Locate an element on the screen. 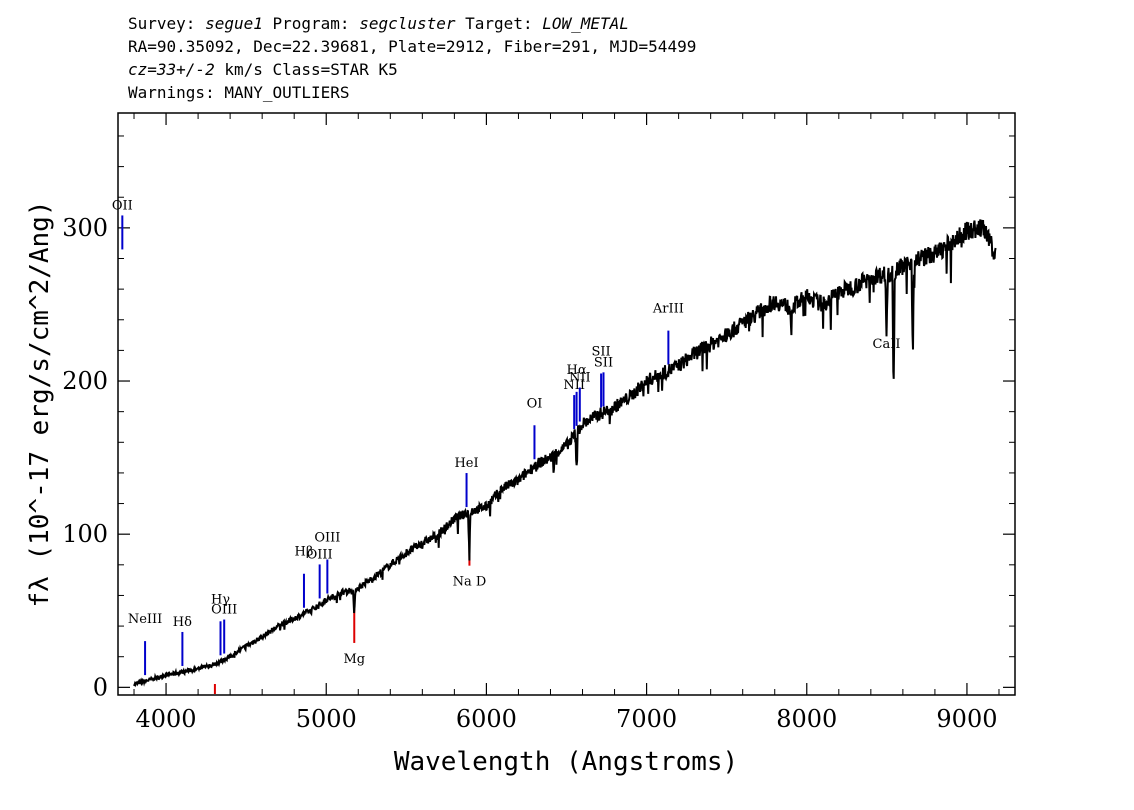 This screenshot has width=1134, height=810. emission-line-label: HeI is located at coordinates (466, 463).